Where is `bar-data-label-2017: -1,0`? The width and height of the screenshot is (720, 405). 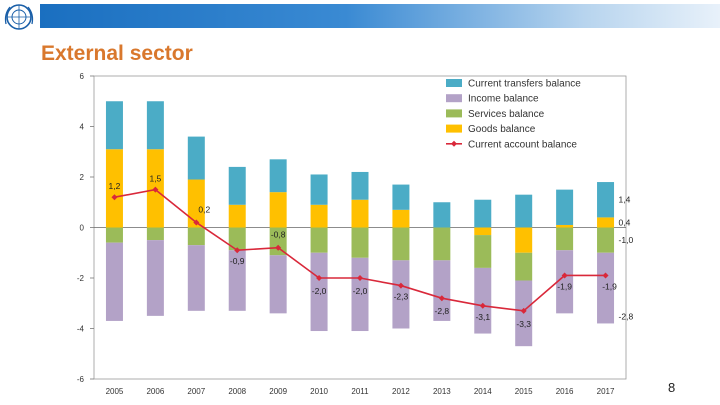
bar-data-label-2017: -1,0 is located at coordinates (626, 240).